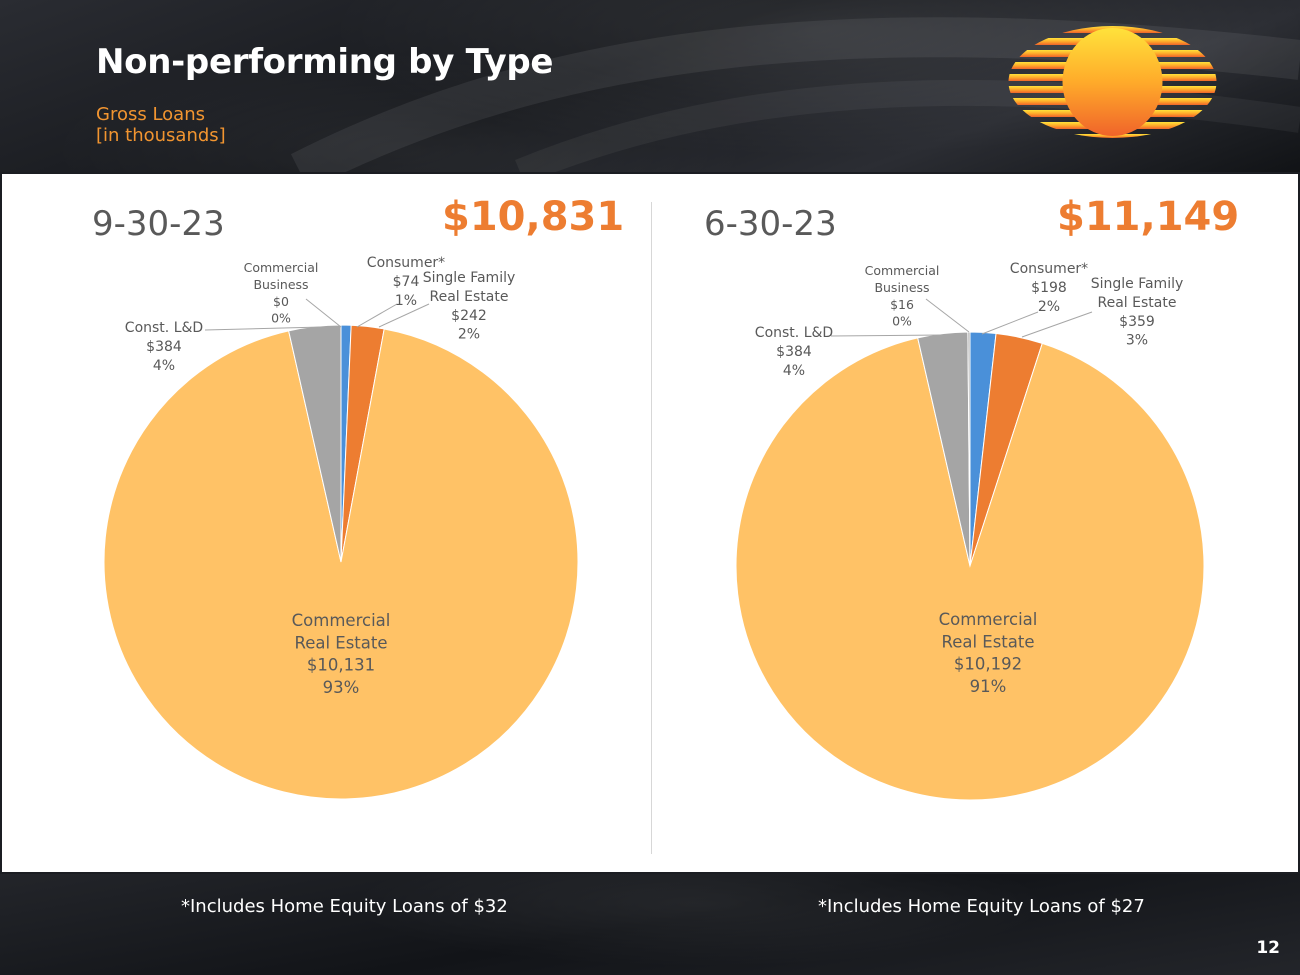  What do you see at coordinates (315, 443) in the screenshot?
I see `left-pie-slice-const-ld` at bounding box center [315, 443].